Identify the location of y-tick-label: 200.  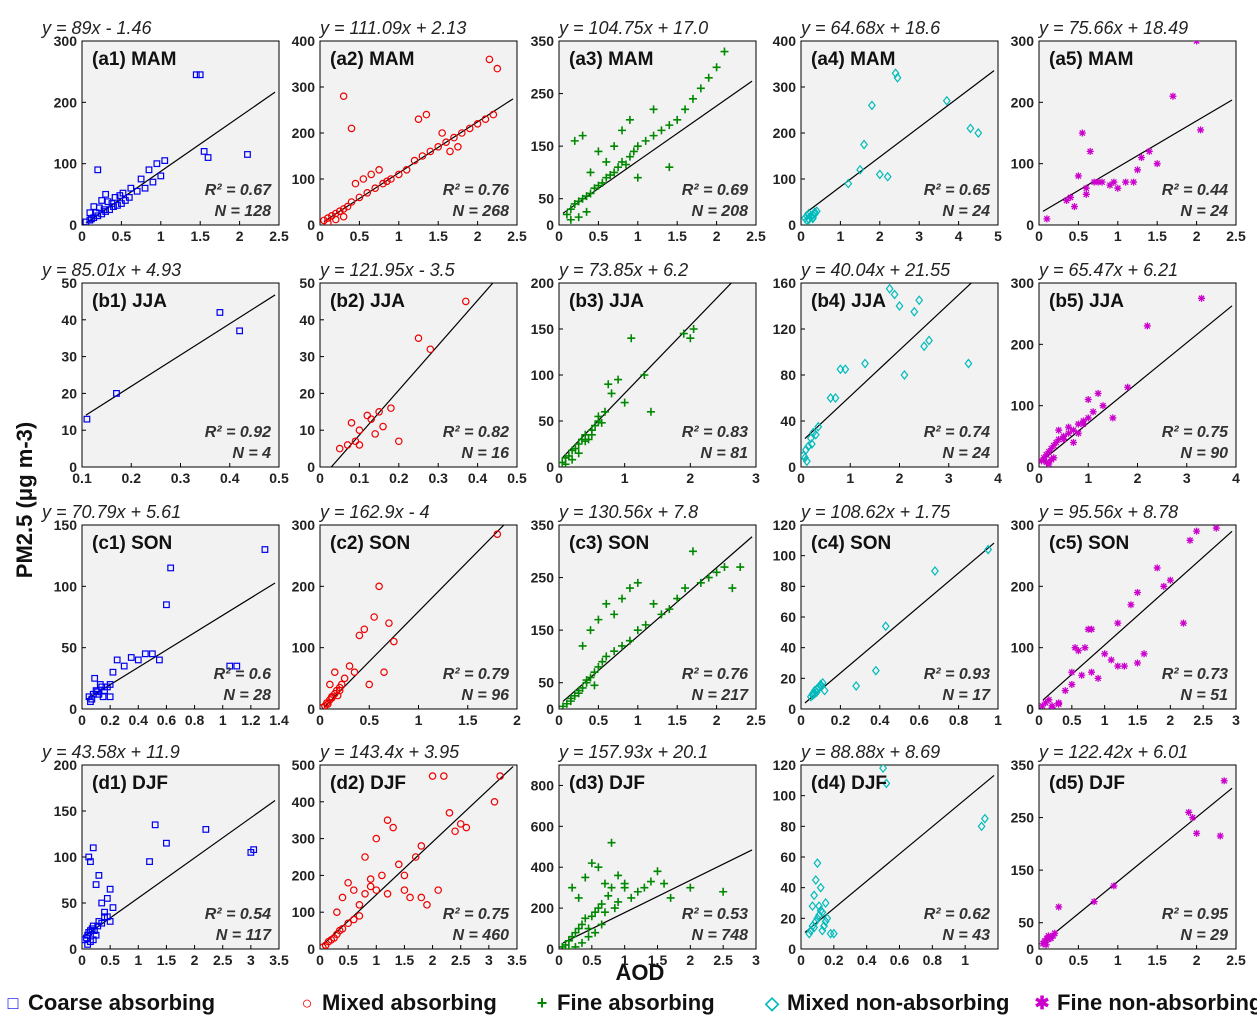
(543, 908).